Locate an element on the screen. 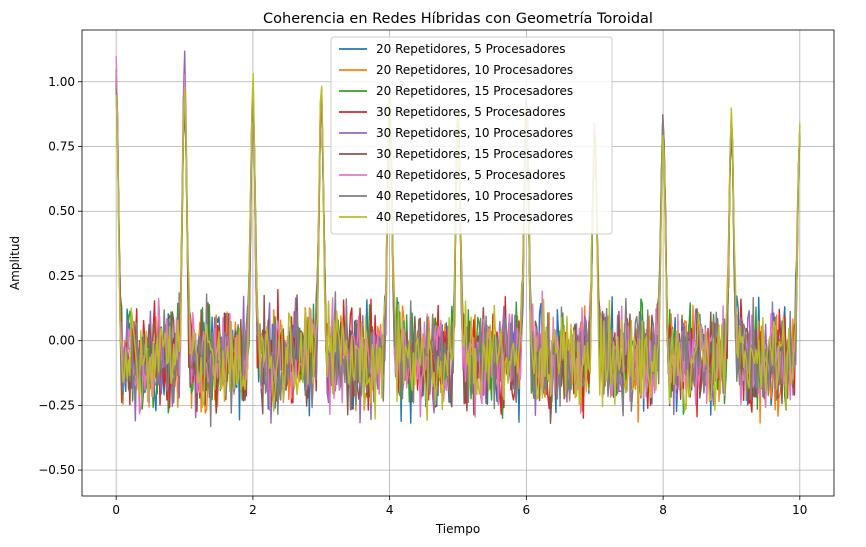 The height and width of the screenshot is (547, 866). legend-label: 30 Repetidores, 5 Procesadores is located at coordinates (471, 112).